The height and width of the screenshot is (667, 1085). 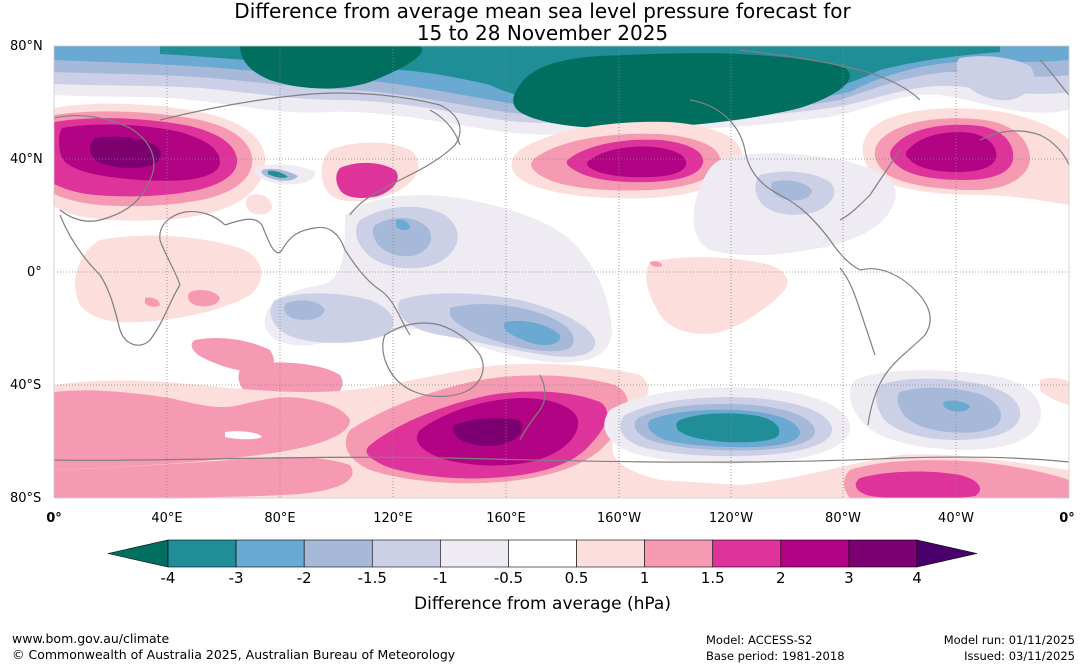 What do you see at coordinates (54, 518) in the screenshot?
I see `lon-label-0-left: 0°` at bounding box center [54, 518].